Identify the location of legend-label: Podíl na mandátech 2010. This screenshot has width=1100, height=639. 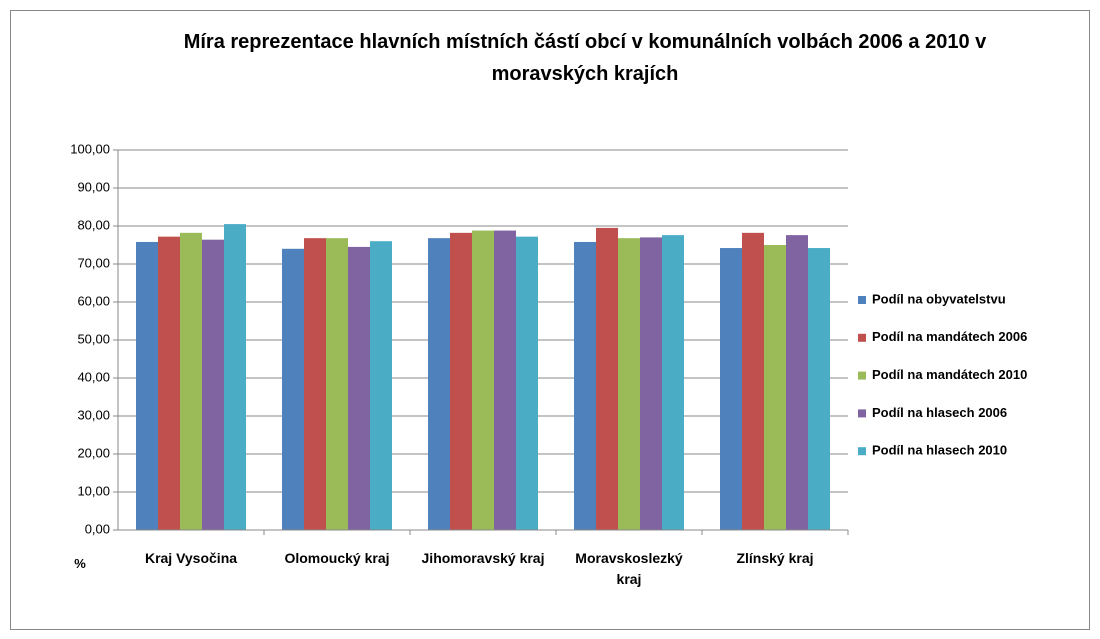
(949, 374).